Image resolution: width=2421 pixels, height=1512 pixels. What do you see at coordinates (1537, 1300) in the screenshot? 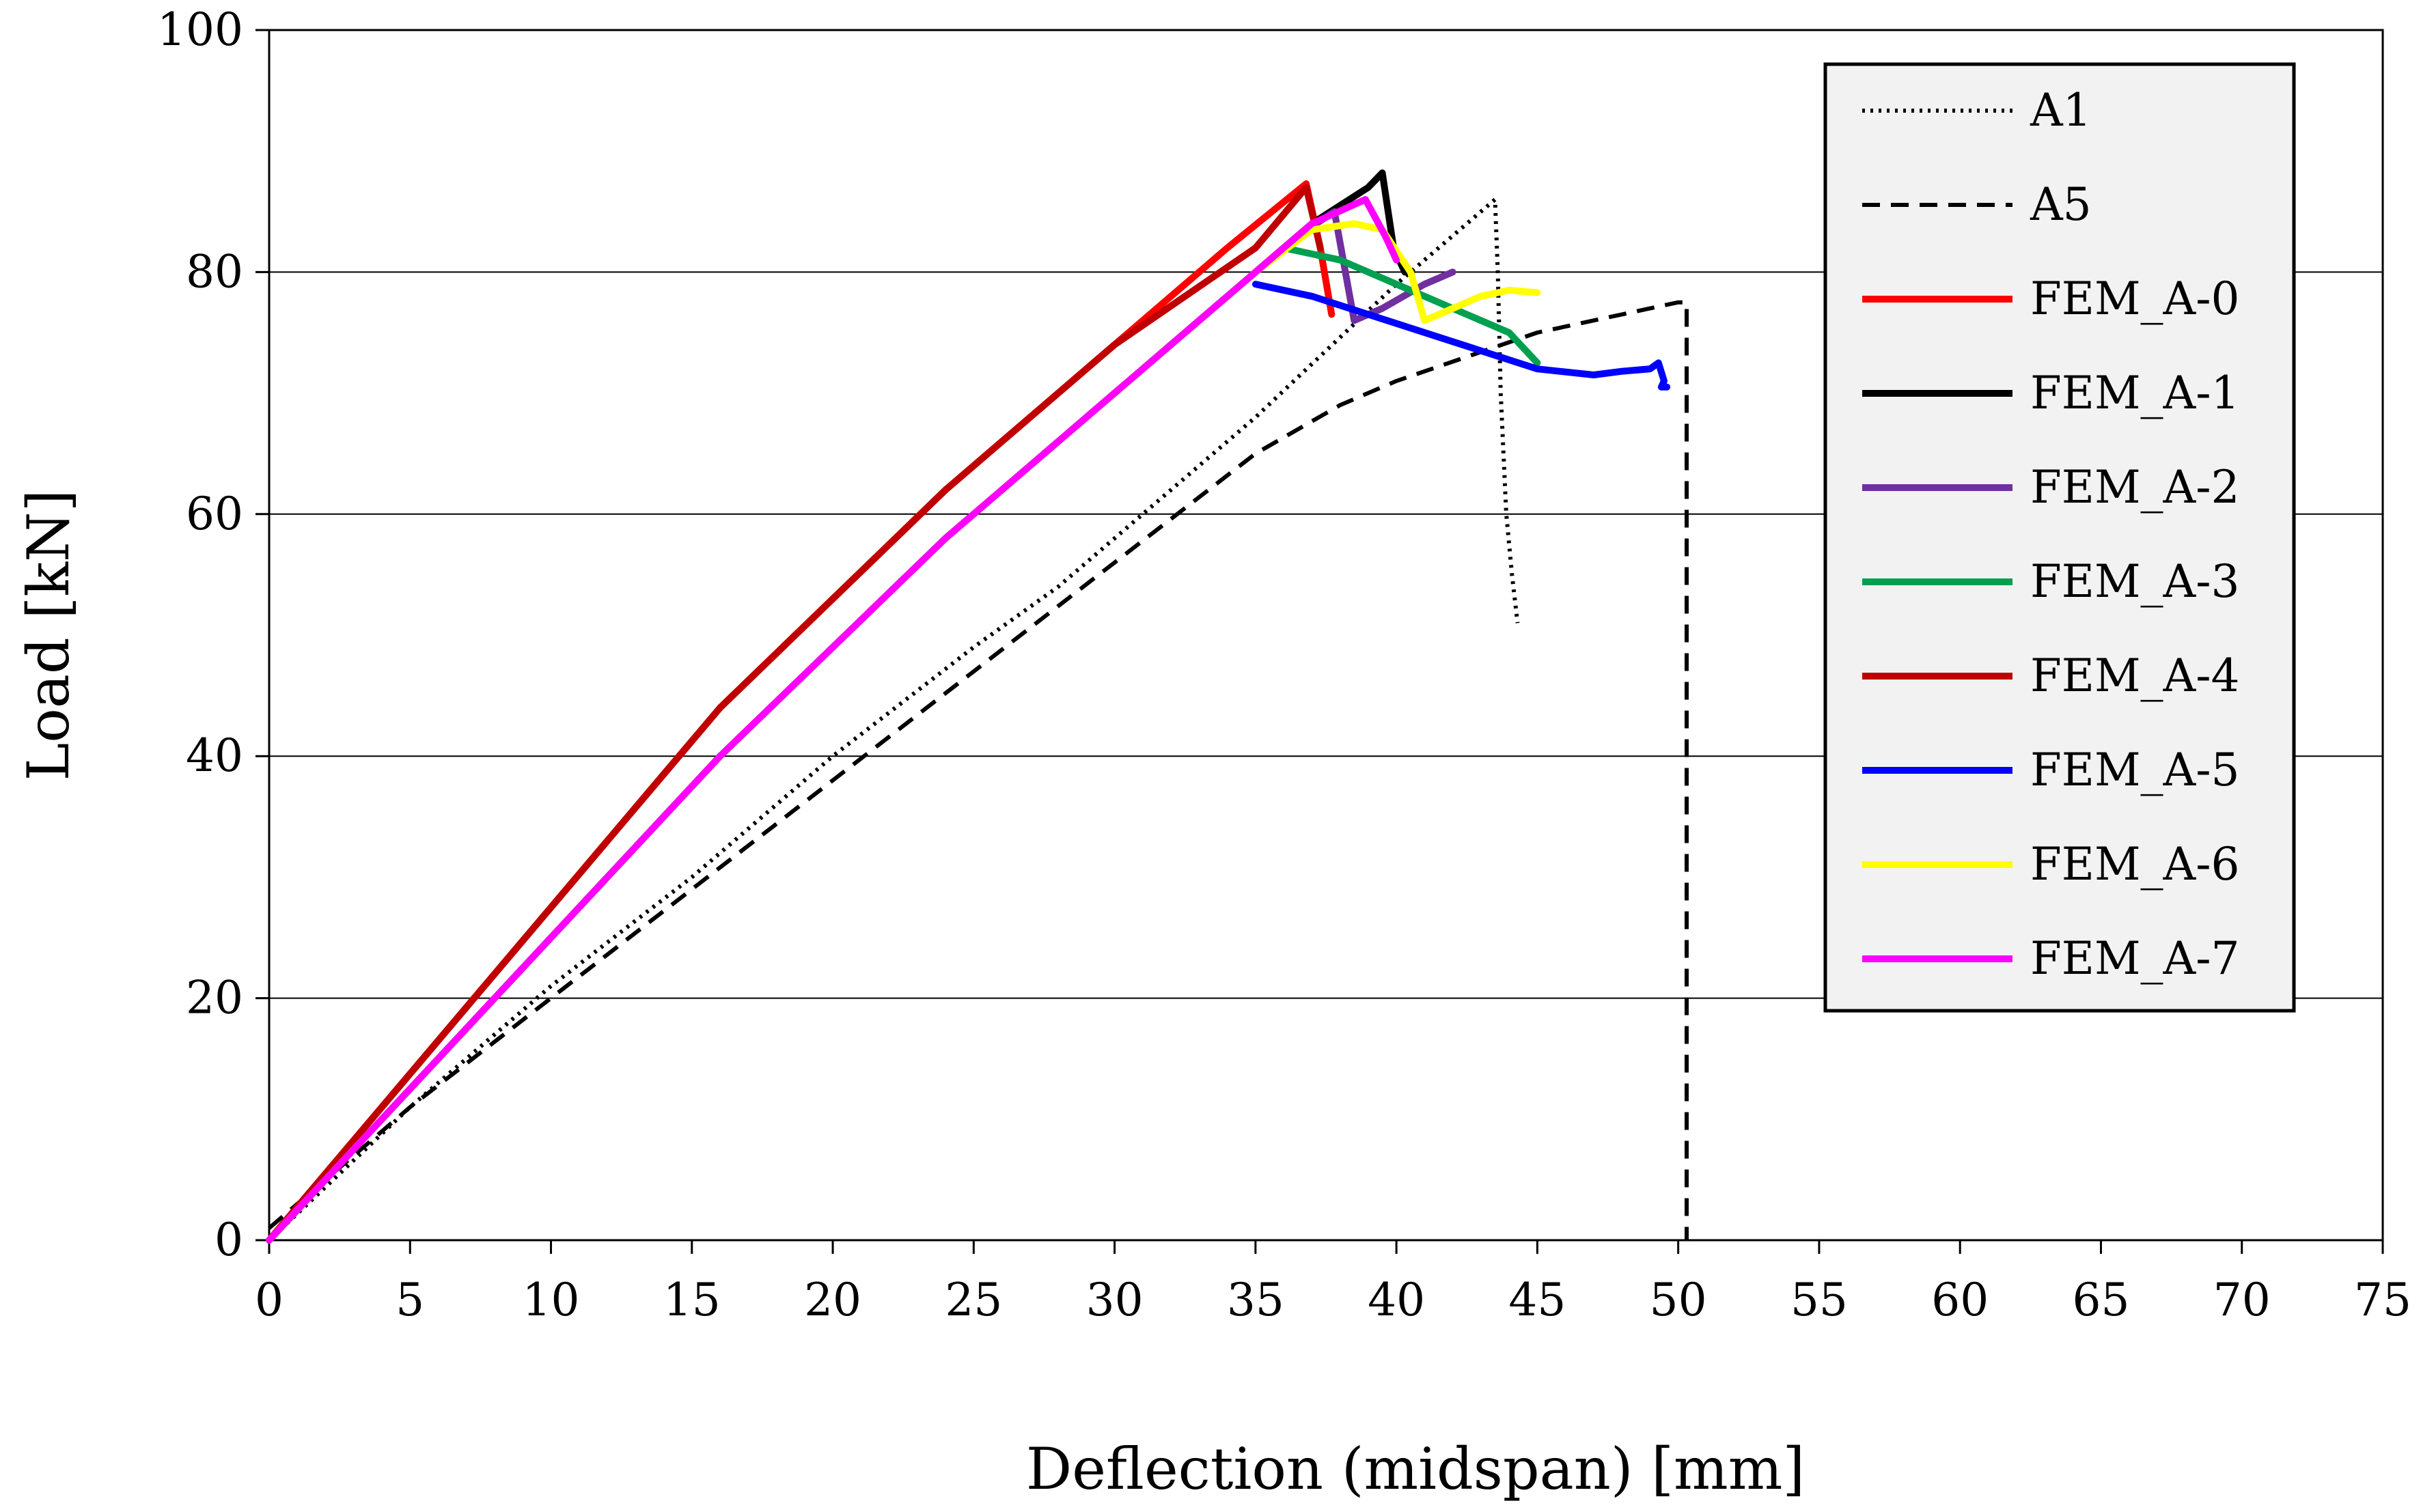
I see `x-tick-label: 45` at bounding box center [1537, 1300].